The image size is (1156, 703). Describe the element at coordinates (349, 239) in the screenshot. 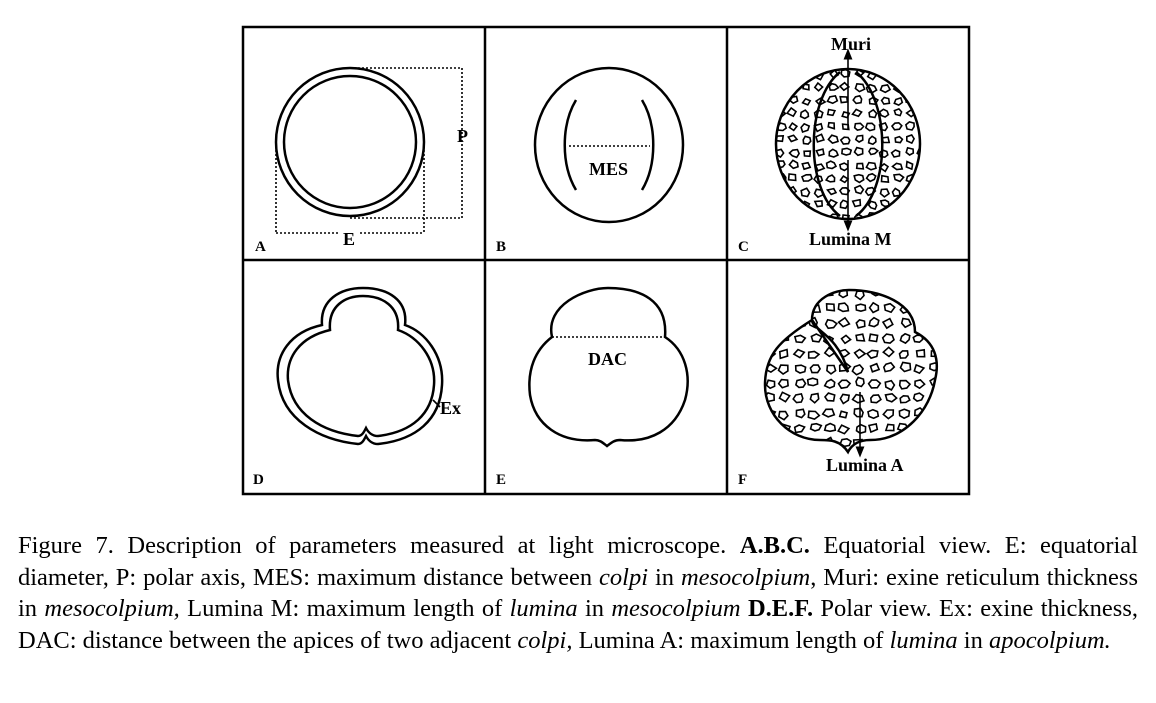

I see `label-e: E` at that location.